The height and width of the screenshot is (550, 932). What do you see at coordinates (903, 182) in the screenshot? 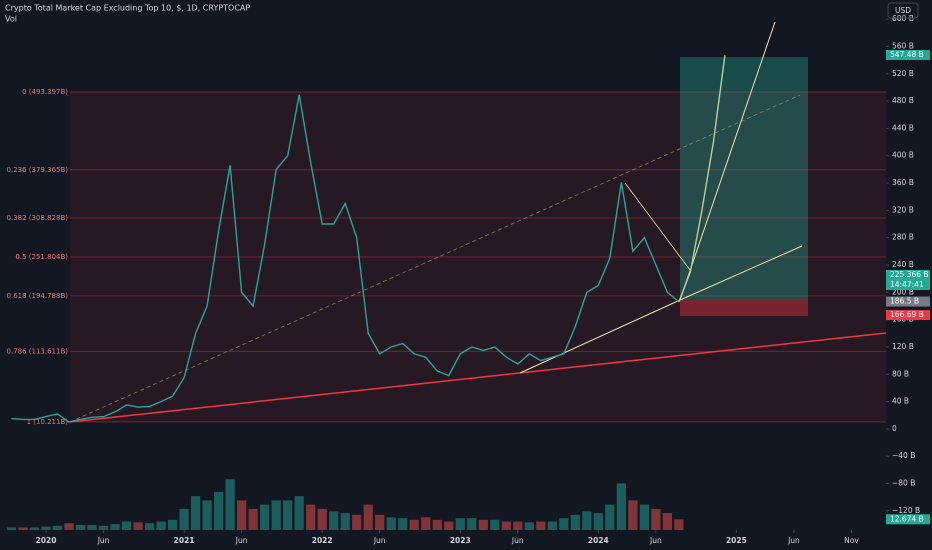
I see `y-tick-label: 360 B` at bounding box center [903, 182].